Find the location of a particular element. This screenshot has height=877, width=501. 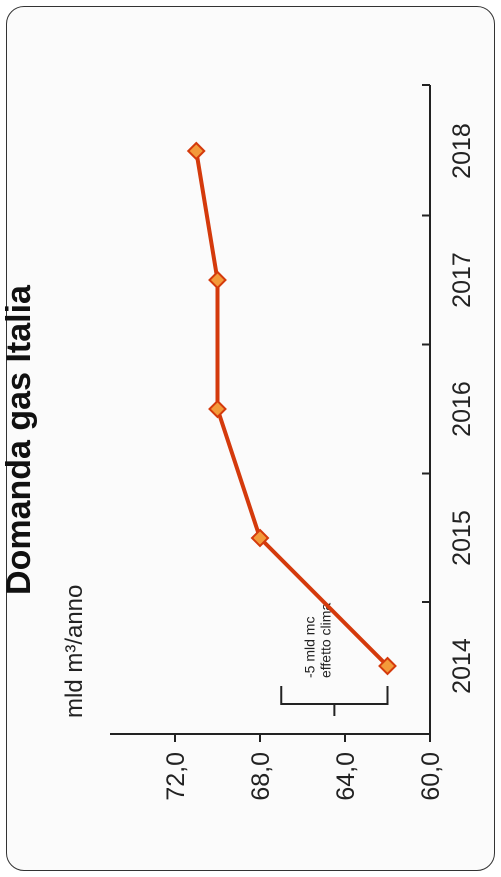

x-tick-label: 2017 is located at coordinates (462, 280).